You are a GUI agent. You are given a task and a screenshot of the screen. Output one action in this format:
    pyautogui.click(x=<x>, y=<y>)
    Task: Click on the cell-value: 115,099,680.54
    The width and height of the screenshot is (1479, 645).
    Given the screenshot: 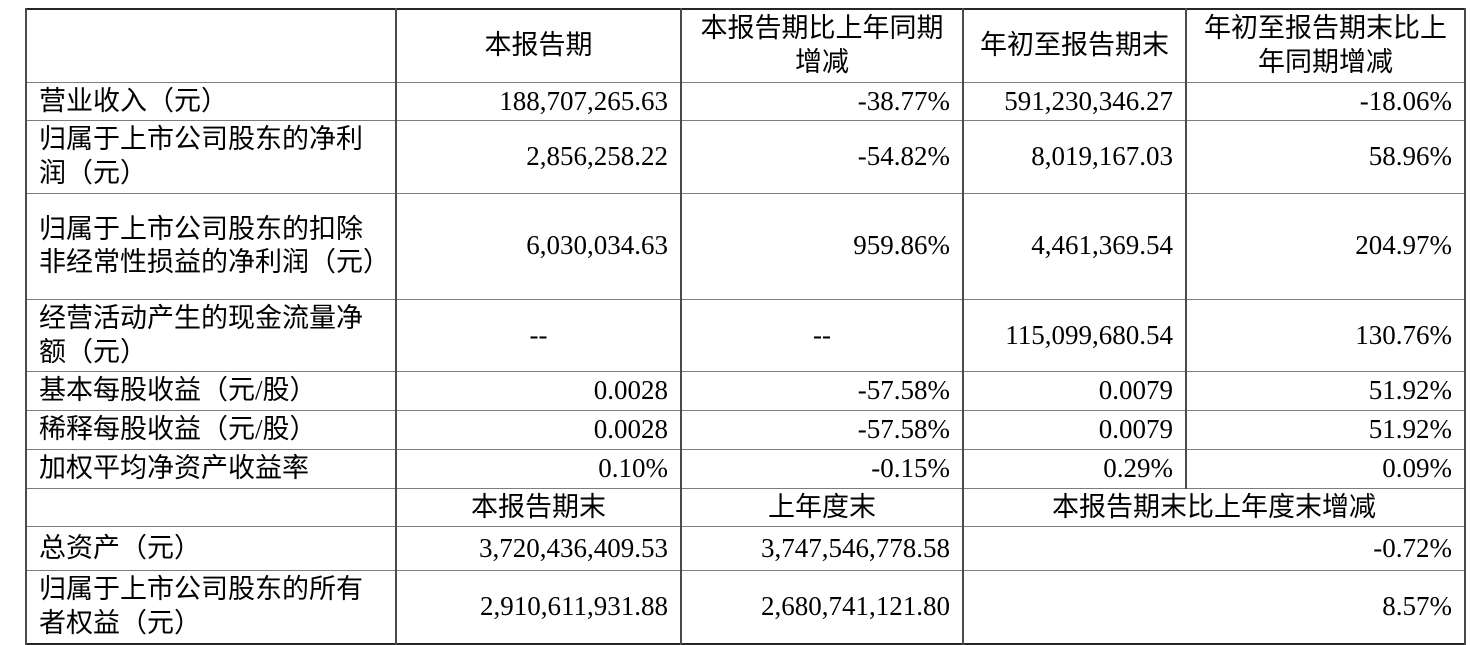 What is the action you would take?
    pyautogui.click(x=1074, y=335)
    